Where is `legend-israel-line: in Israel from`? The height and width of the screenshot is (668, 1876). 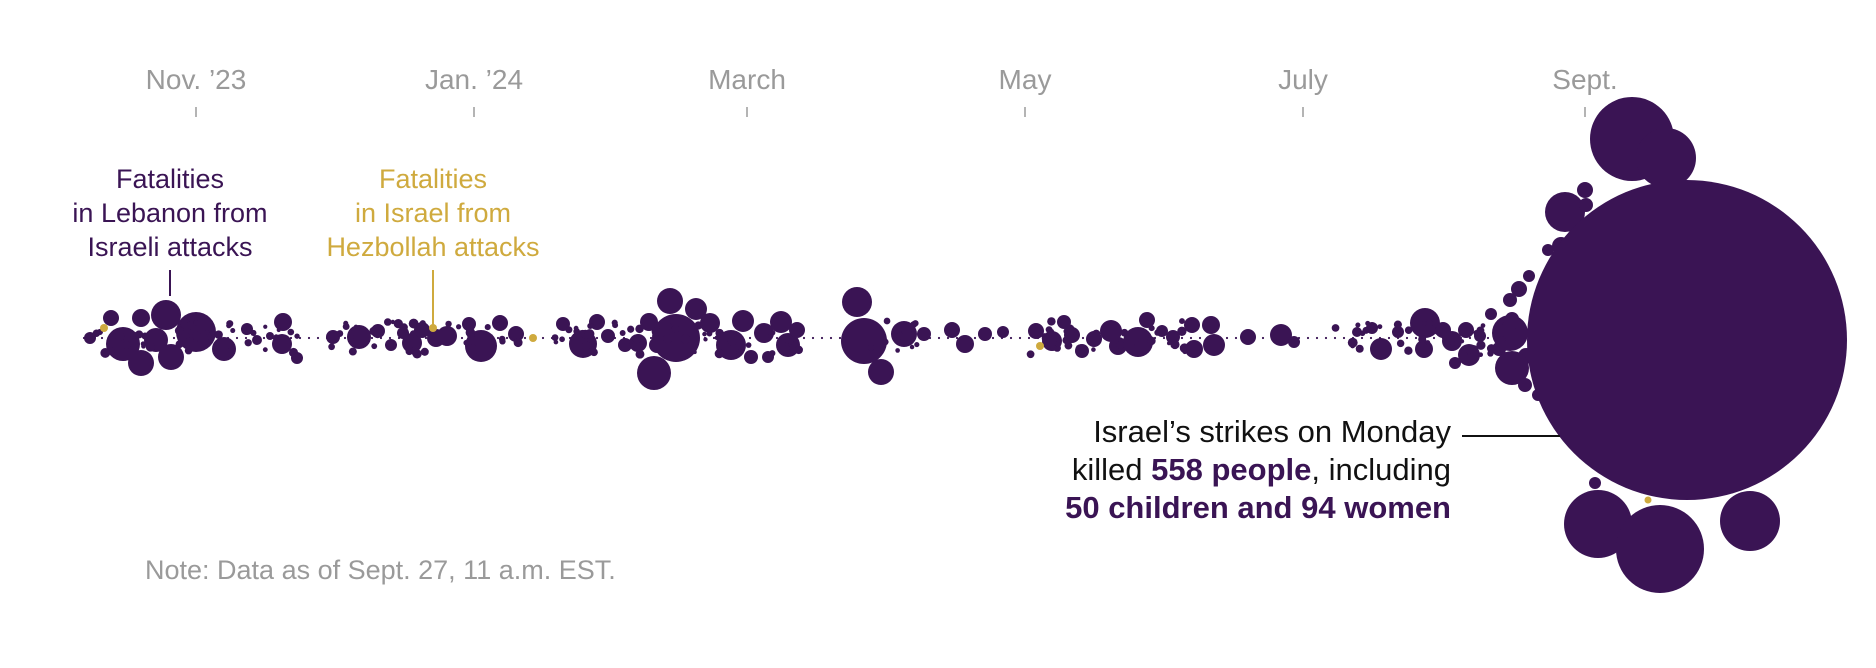
legend-israel-line: in Israel from is located at coordinates (433, 213).